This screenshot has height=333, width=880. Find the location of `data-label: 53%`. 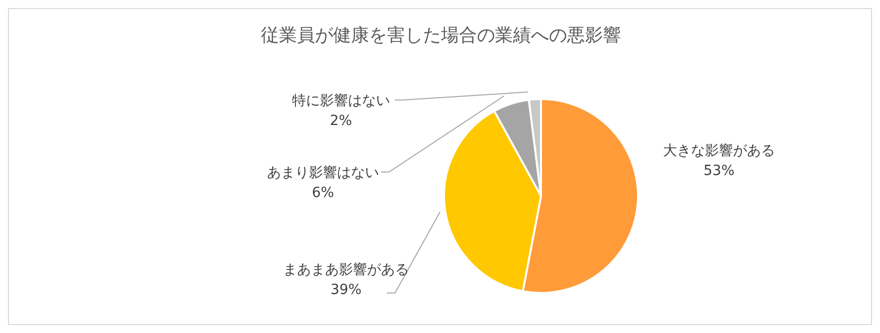

data-label: 53% is located at coordinates (719, 171).